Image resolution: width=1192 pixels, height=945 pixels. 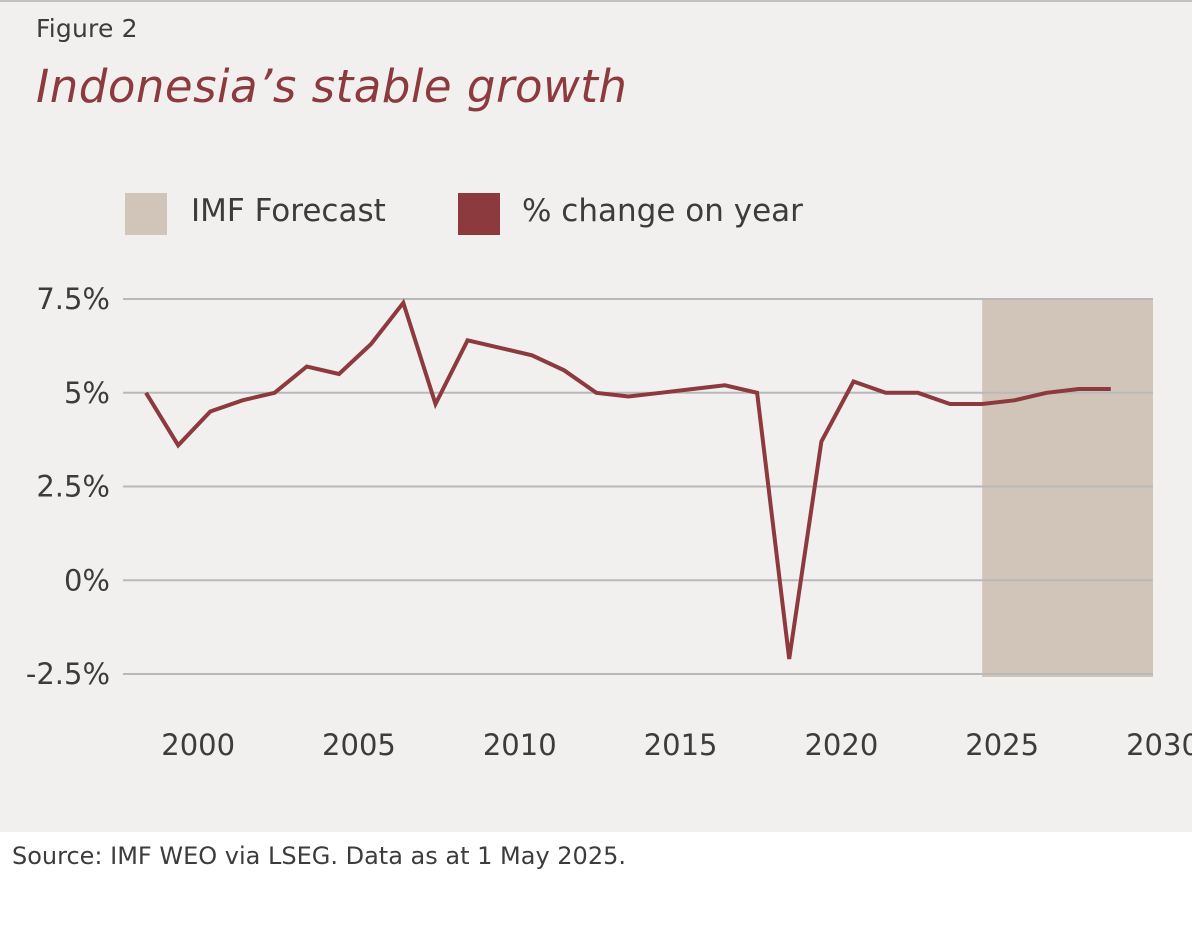 I want to click on x-tick-label: 2000, so click(x=198, y=745).